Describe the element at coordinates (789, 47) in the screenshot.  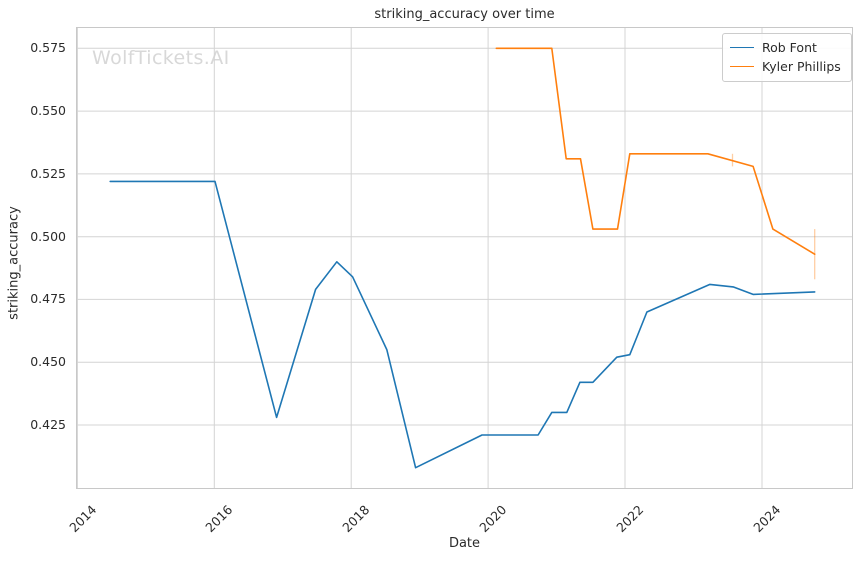
I see `legend-label: Rob Font` at that location.